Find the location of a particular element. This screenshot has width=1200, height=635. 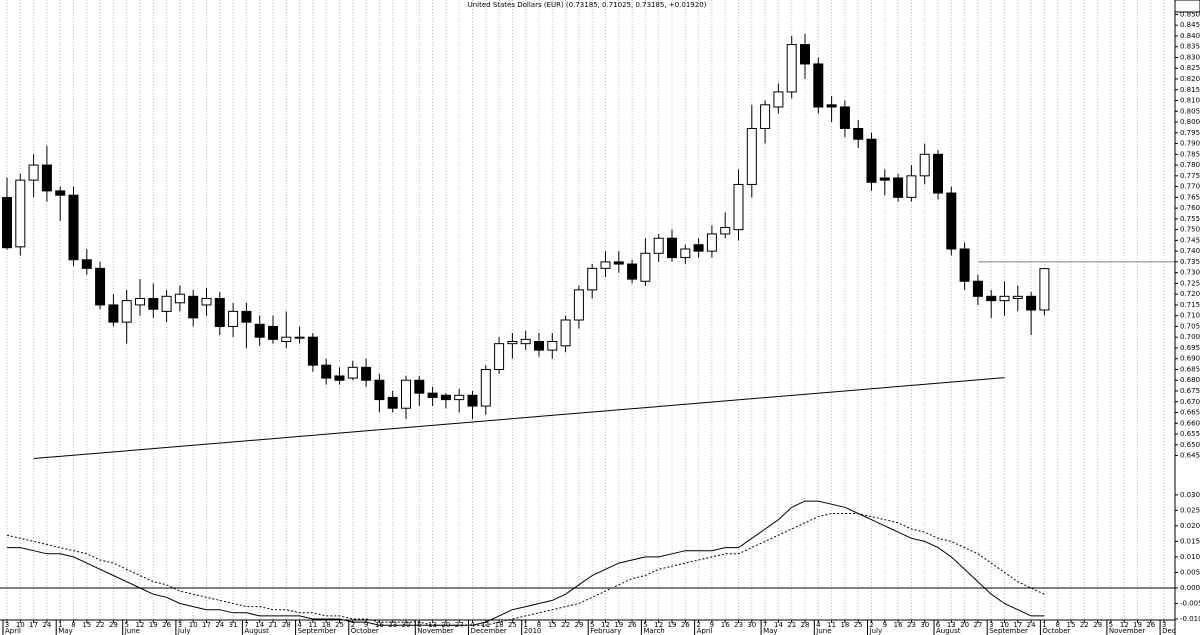

y-tick-label: 0.825 is located at coordinates (1190, 68).